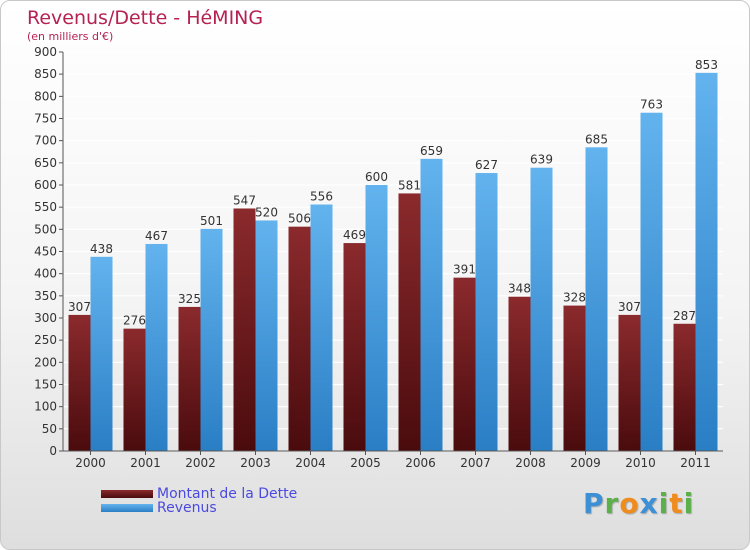 The image size is (750, 550). Describe the element at coordinates (464, 270) in the screenshot. I see `data-label-dette: 391` at that location.